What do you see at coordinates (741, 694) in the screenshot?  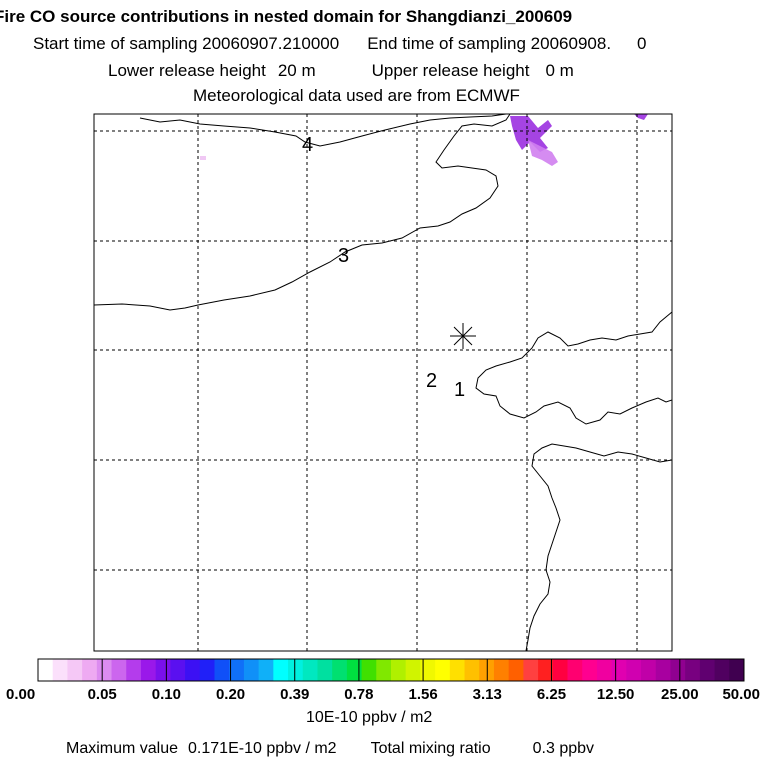 I see `colorbar-tick-11: 50.00` at bounding box center [741, 694].